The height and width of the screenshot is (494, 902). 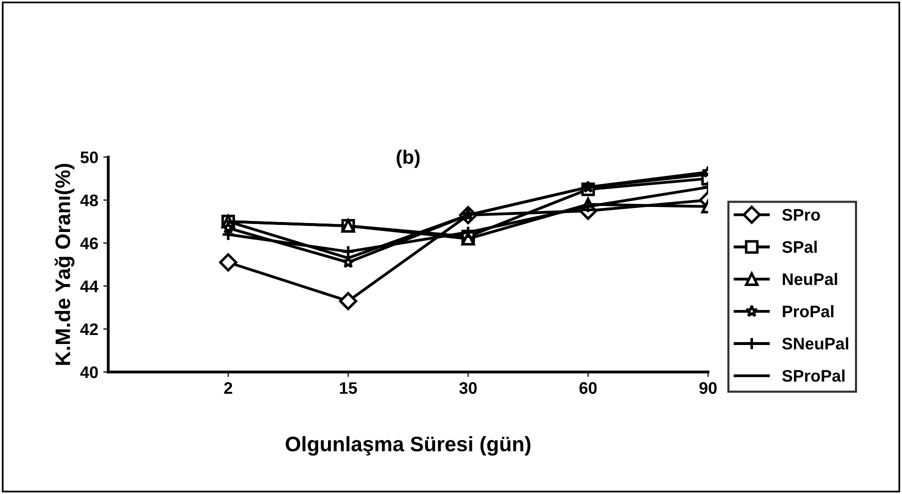 I want to click on y-tick-label: 50, so click(x=89, y=157).